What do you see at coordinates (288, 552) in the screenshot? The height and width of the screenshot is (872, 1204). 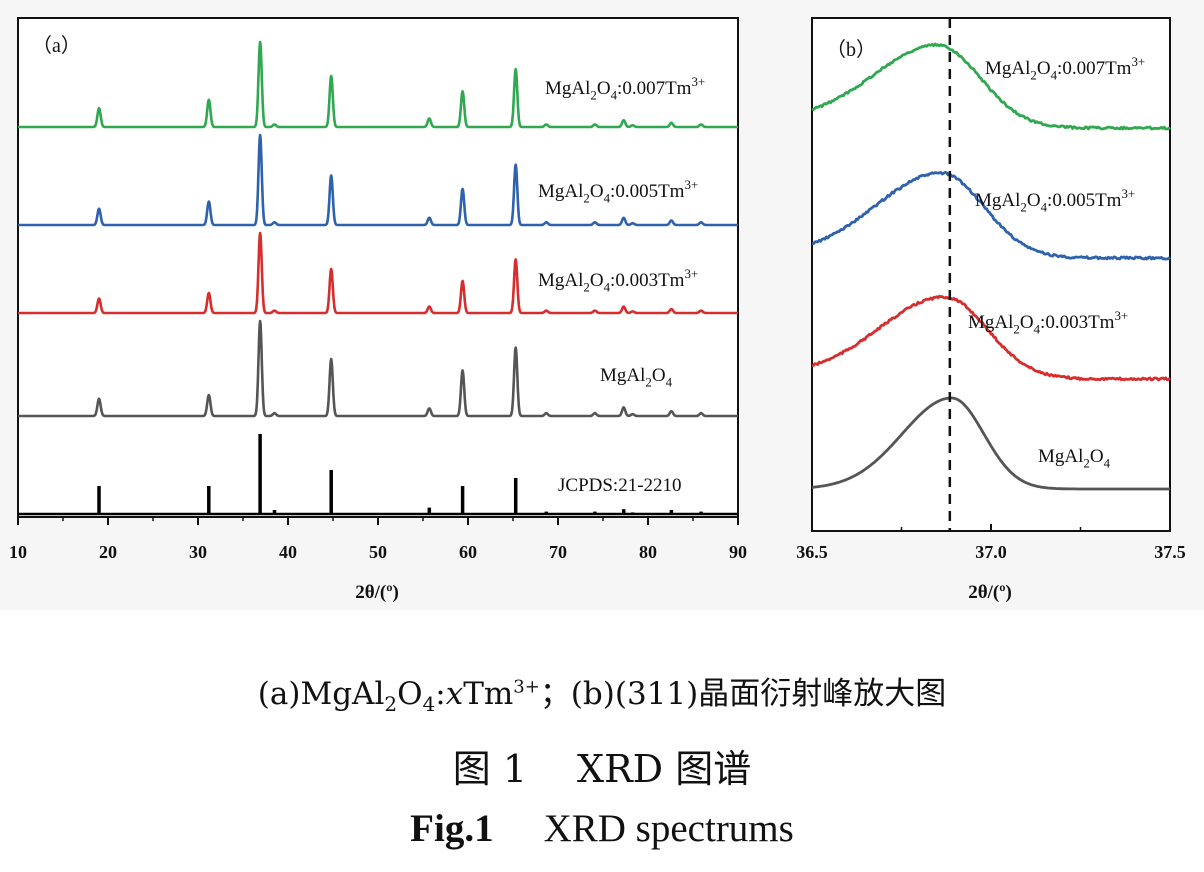 I see `x-tick-label-a-40: 40` at bounding box center [288, 552].